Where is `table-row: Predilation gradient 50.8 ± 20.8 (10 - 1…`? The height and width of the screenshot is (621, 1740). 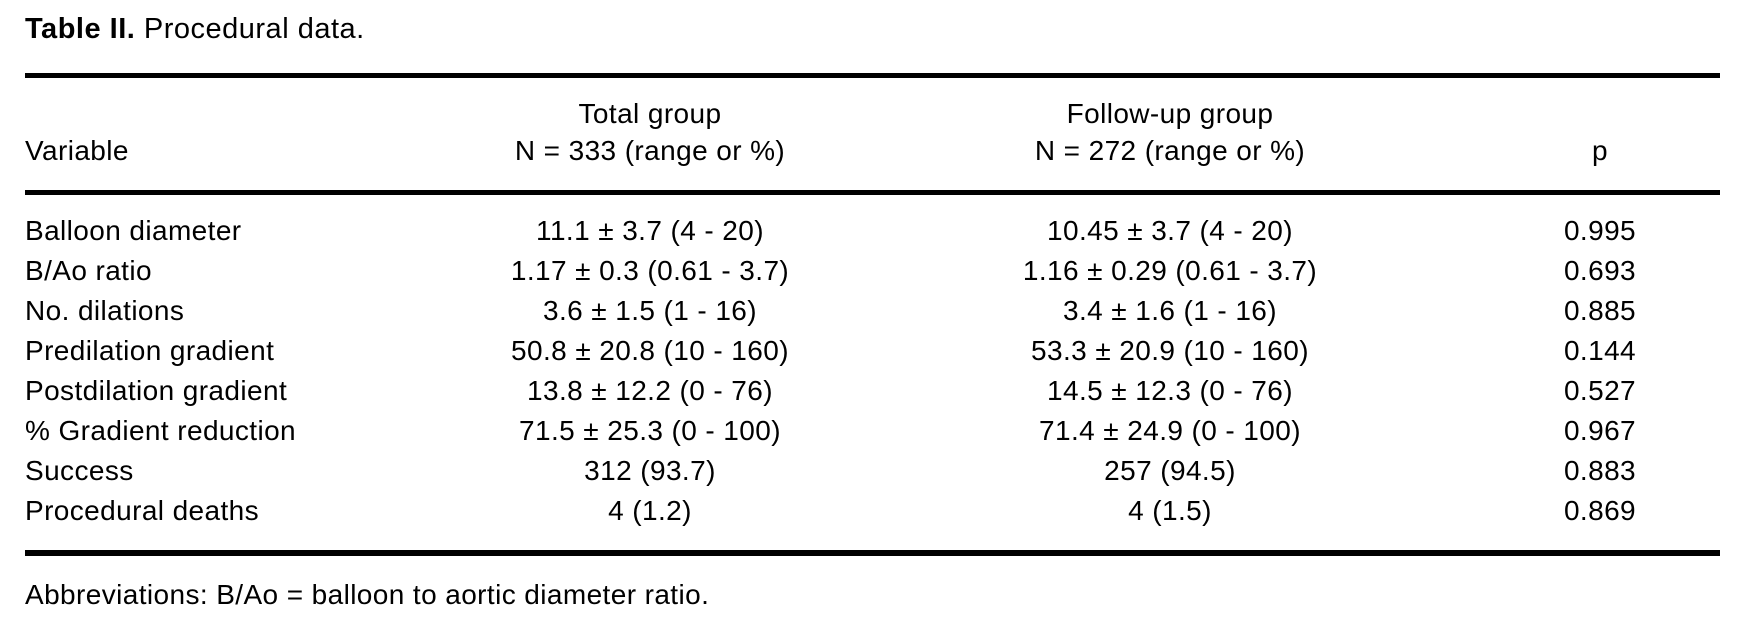 table-row: Predilation gradient 50.8 ± 20.8 (10 - 1… is located at coordinates (872, 351).